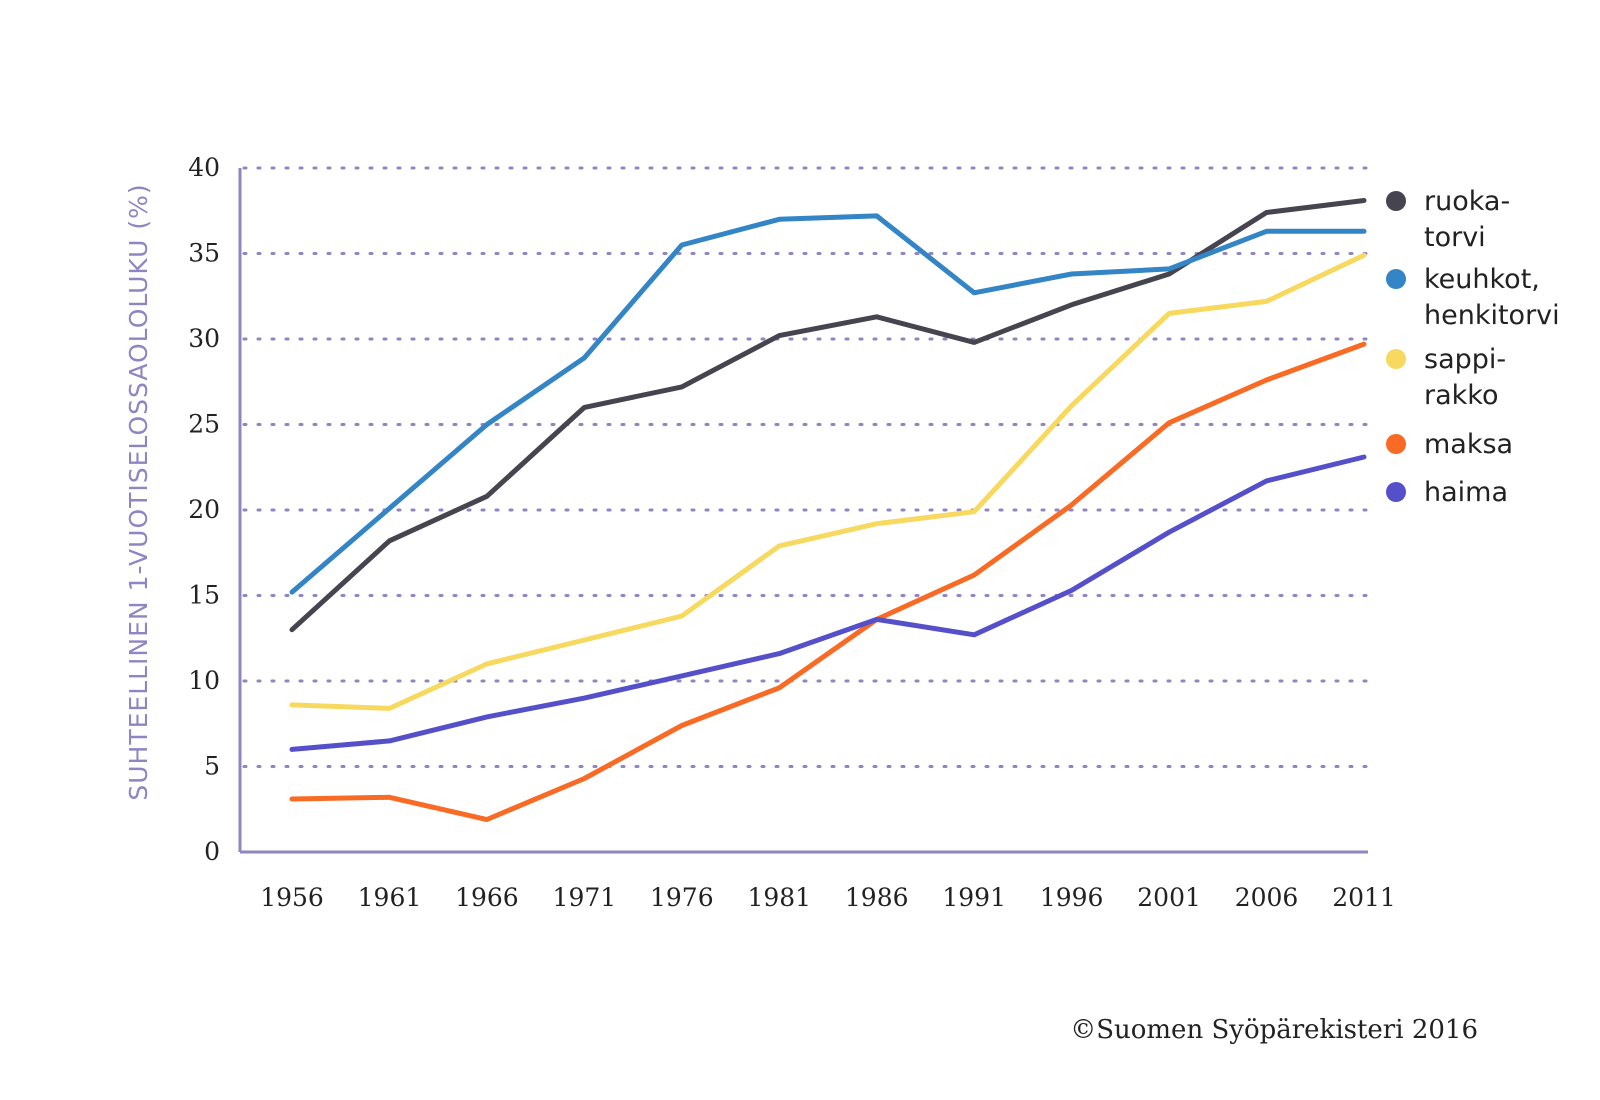  What do you see at coordinates (292, 897) in the screenshot?
I see `x-tick-label: 1956` at bounding box center [292, 897].